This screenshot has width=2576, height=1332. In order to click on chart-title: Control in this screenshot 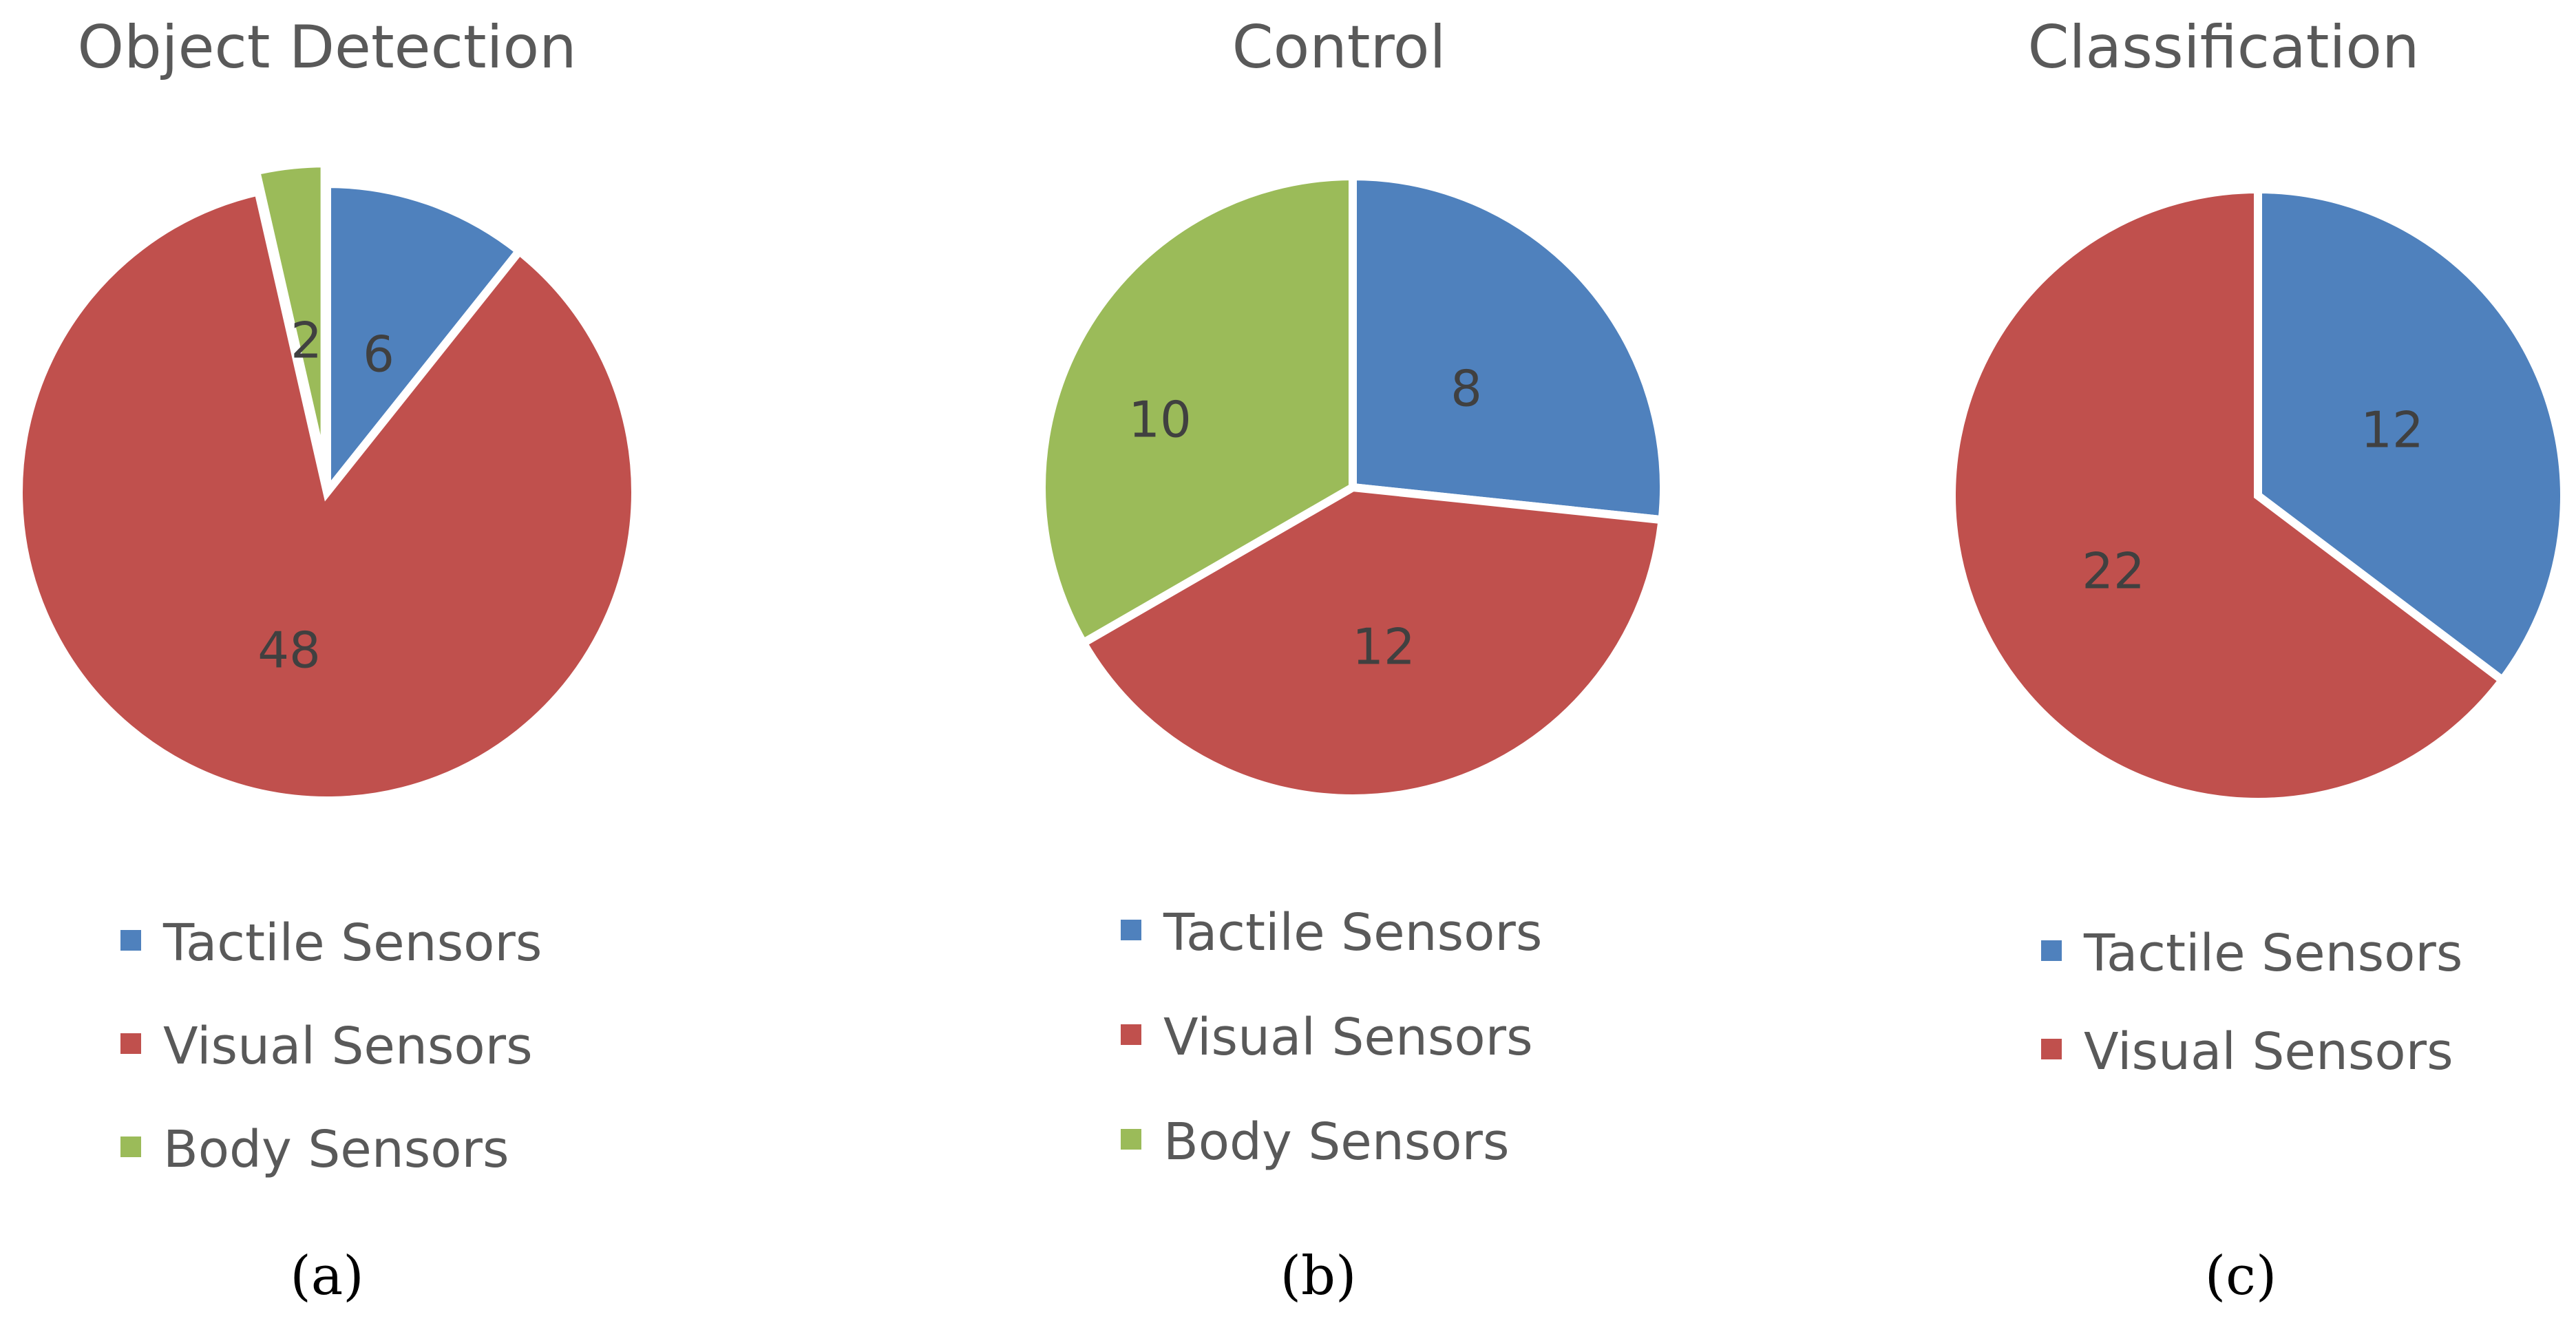, I will do `click(1339, 47)`.